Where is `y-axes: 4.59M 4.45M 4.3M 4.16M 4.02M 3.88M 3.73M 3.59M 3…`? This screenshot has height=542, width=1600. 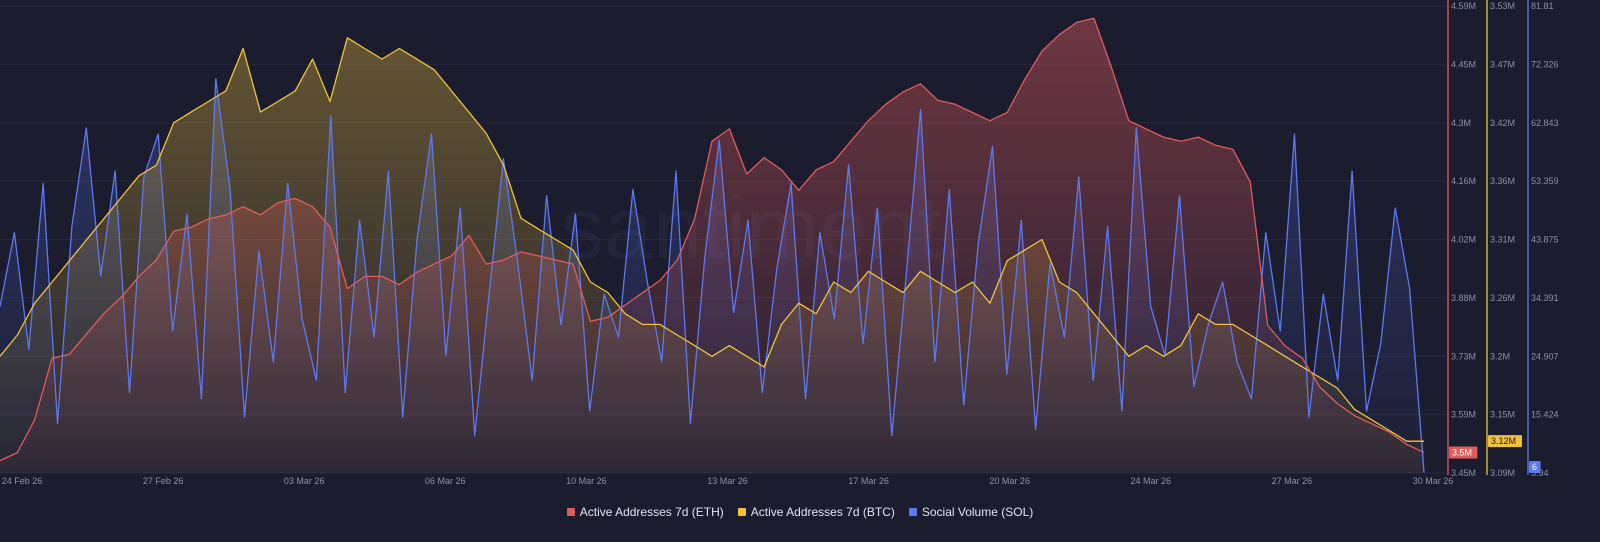
y-axes: 4.59M 4.45M 4.3M 4.16M 4.02M 3.88M 3.73M 3.59M 3… is located at coordinates (1503, 239).